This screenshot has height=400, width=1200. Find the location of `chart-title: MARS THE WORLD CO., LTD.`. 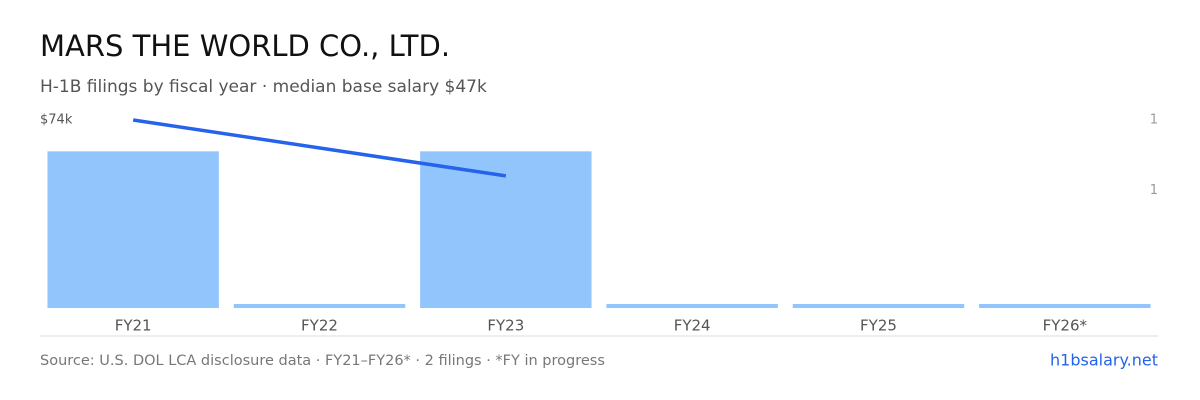

chart-title: MARS THE WORLD CO., LTD. is located at coordinates (245, 46).